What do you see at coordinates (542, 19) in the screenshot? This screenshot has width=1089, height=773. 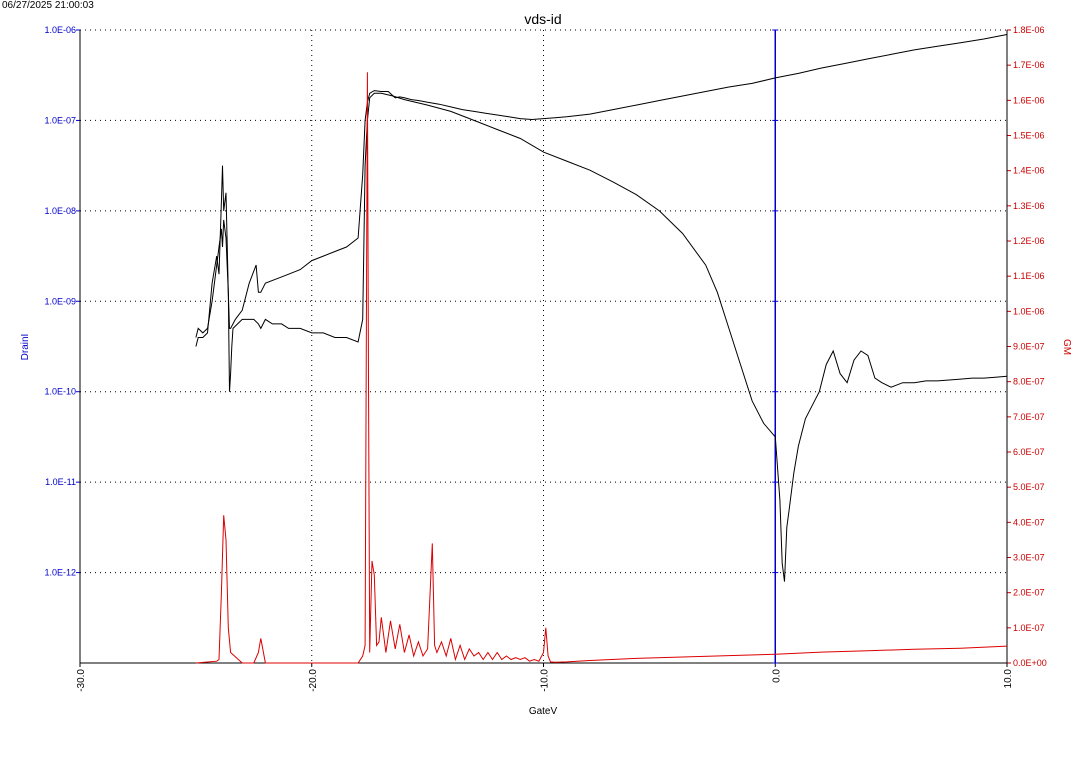 I see `chart-title: vds-id` at bounding box center [542, 19].